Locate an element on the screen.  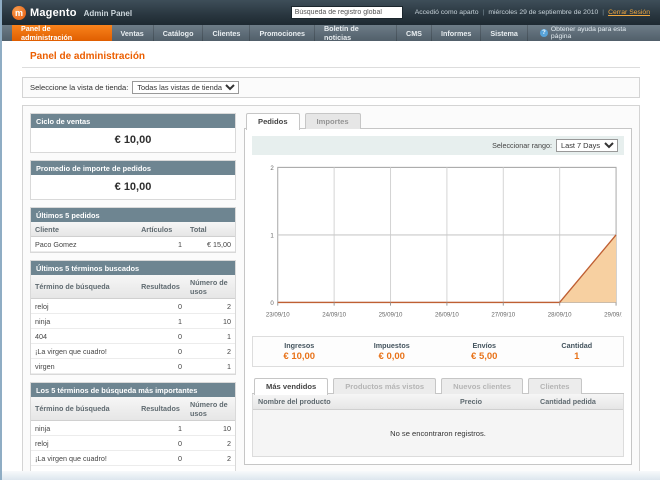
tab-pedidos: Pedidos is located at coordinates (273, 121).